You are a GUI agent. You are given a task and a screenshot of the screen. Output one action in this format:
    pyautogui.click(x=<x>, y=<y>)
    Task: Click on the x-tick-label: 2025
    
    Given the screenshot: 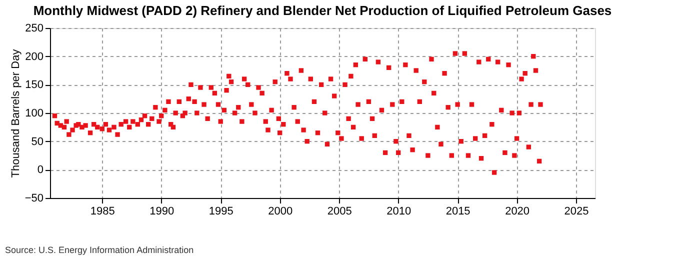 What is the action you would take?
    pyautogui.click(x=576, y=212)
    